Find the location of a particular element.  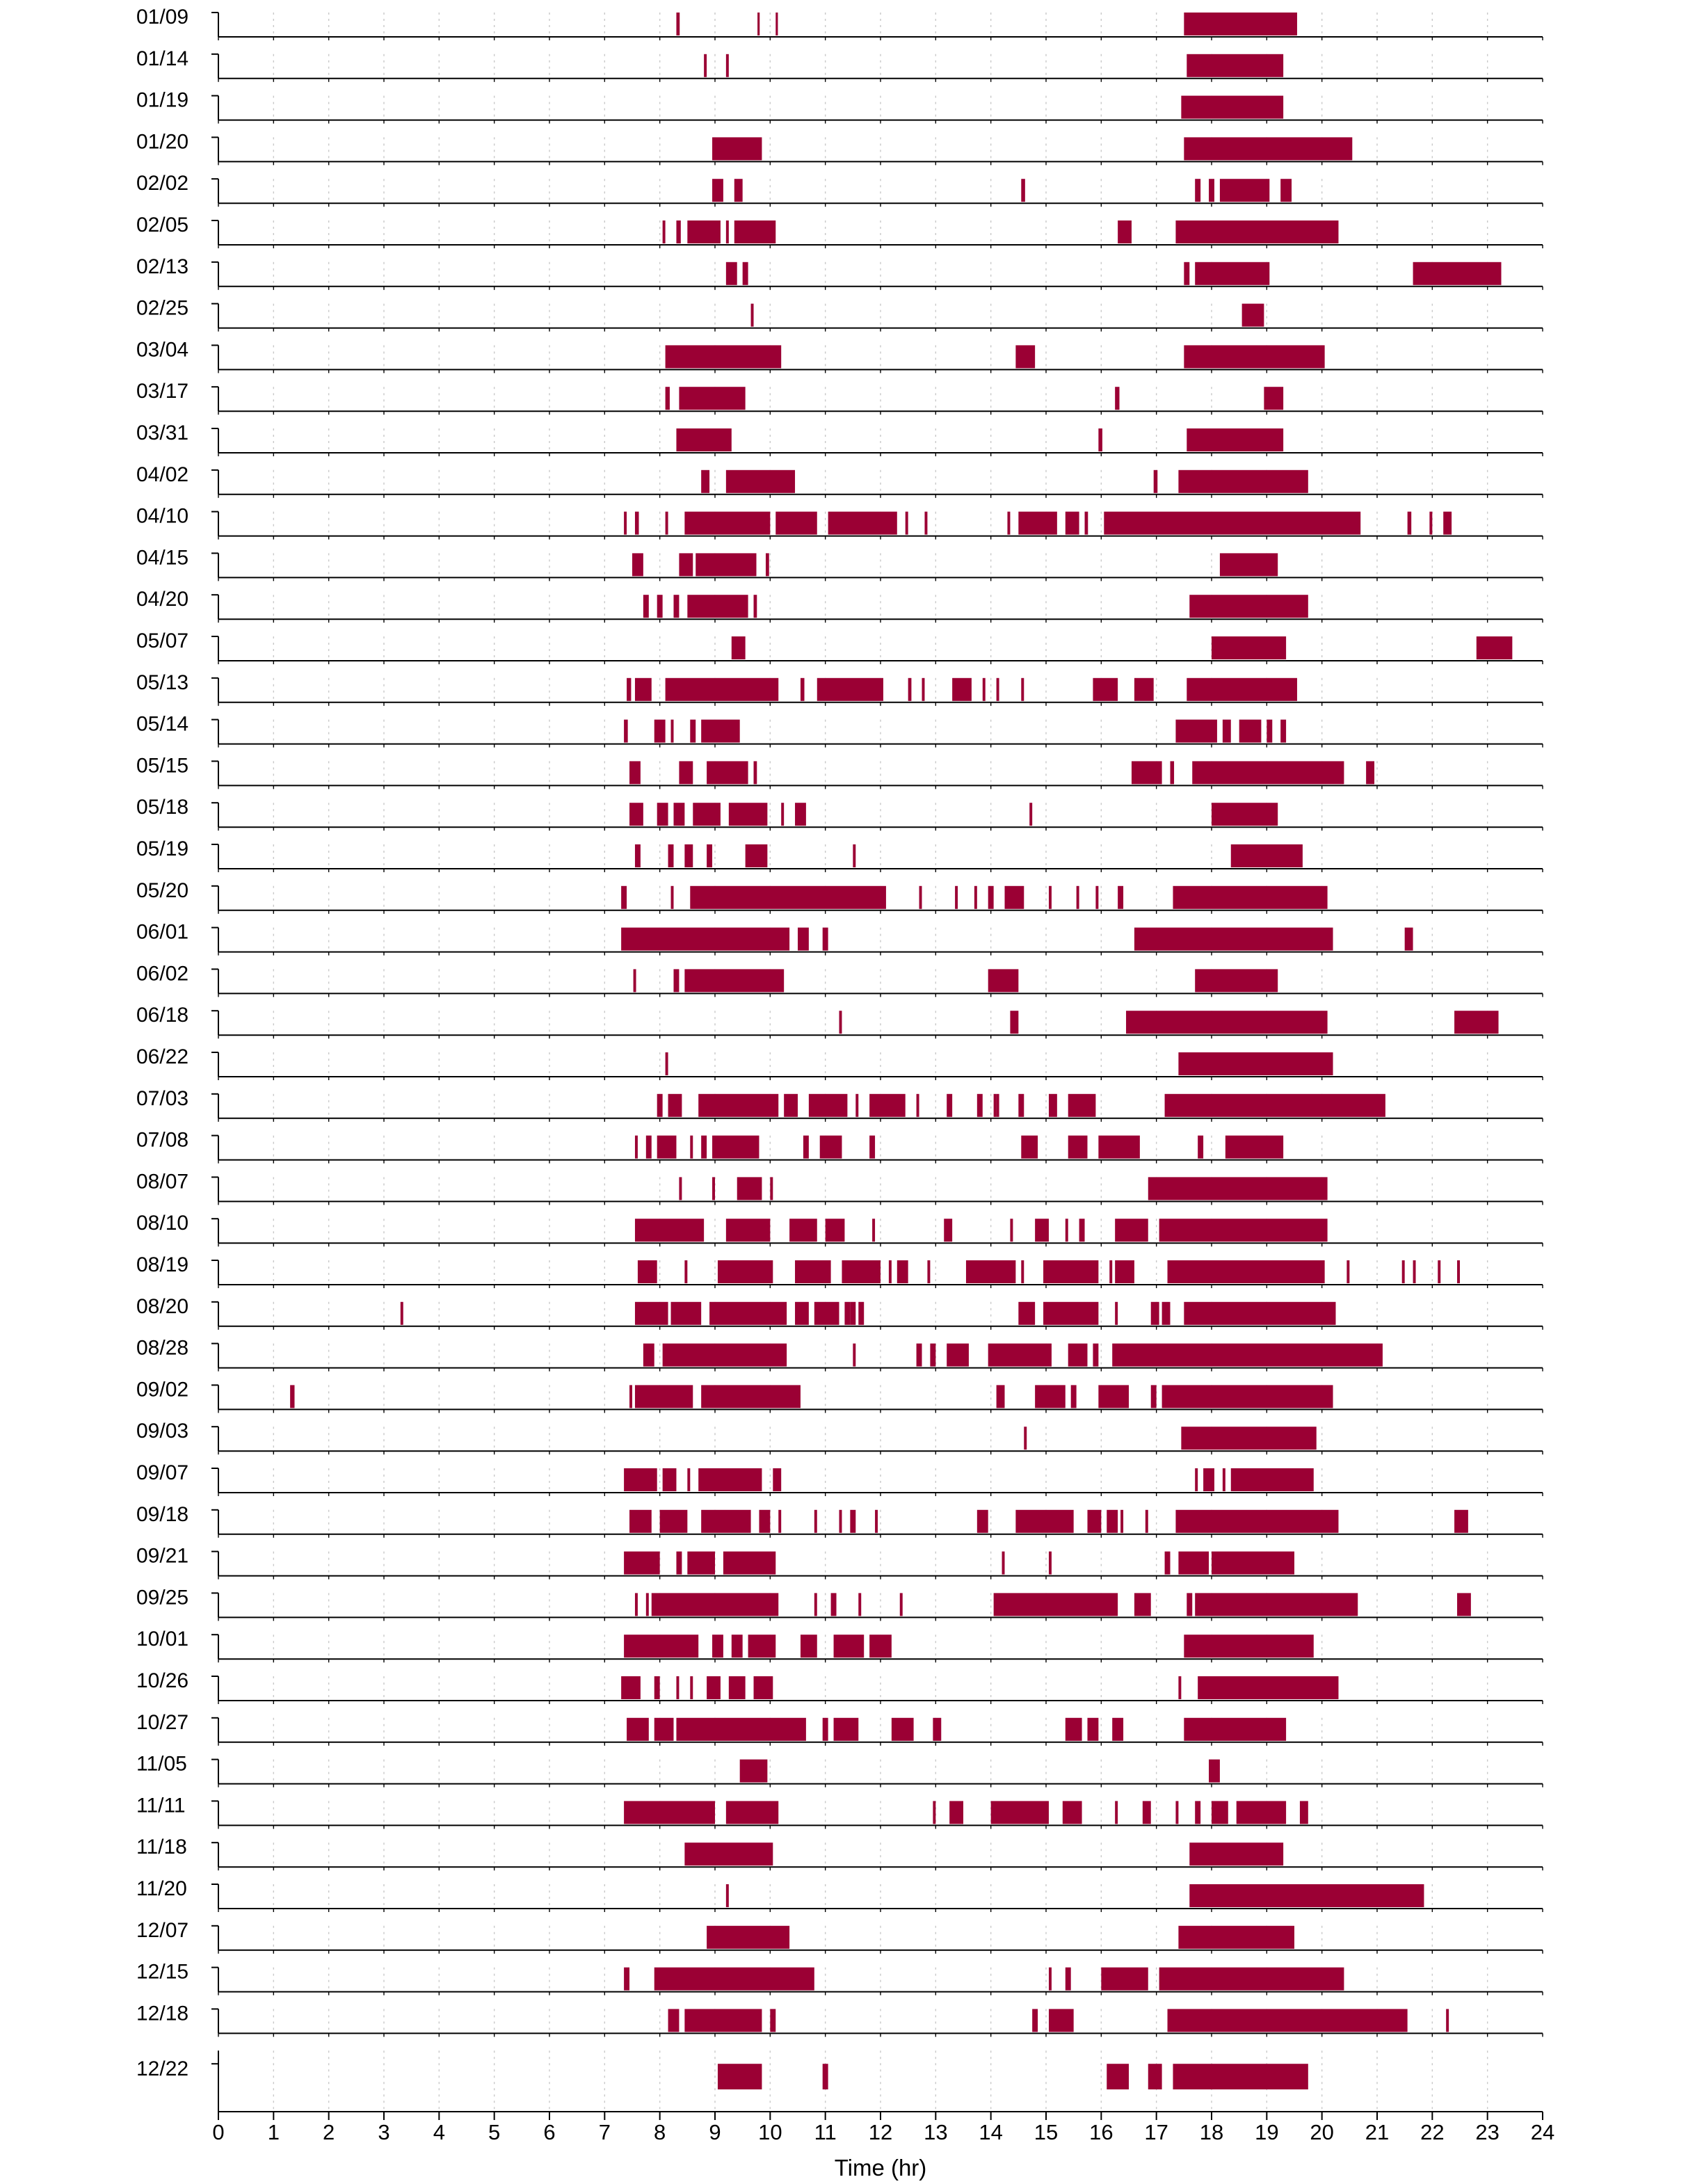

day-label: 08/19 is located at coordinates (162, 1264).